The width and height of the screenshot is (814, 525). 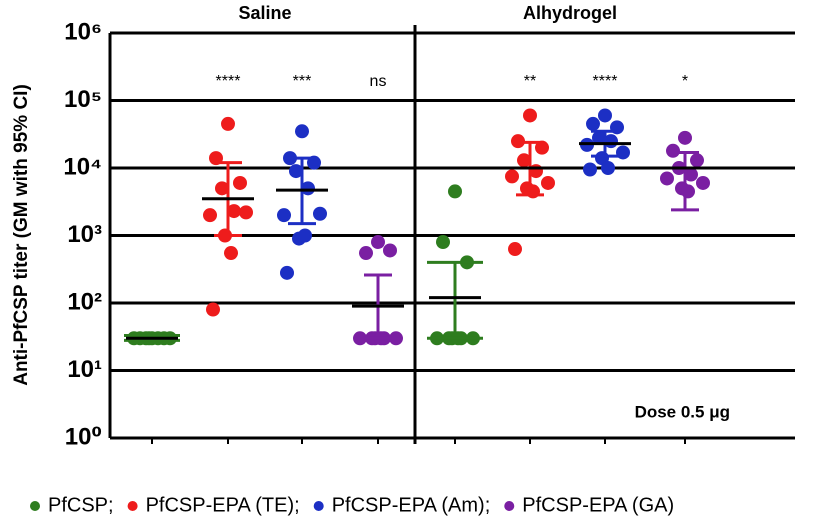 What do you see at coordinates (264, 13) in the screenshot?
I see `panel-title: Saline` at bounding box center [264, 13].